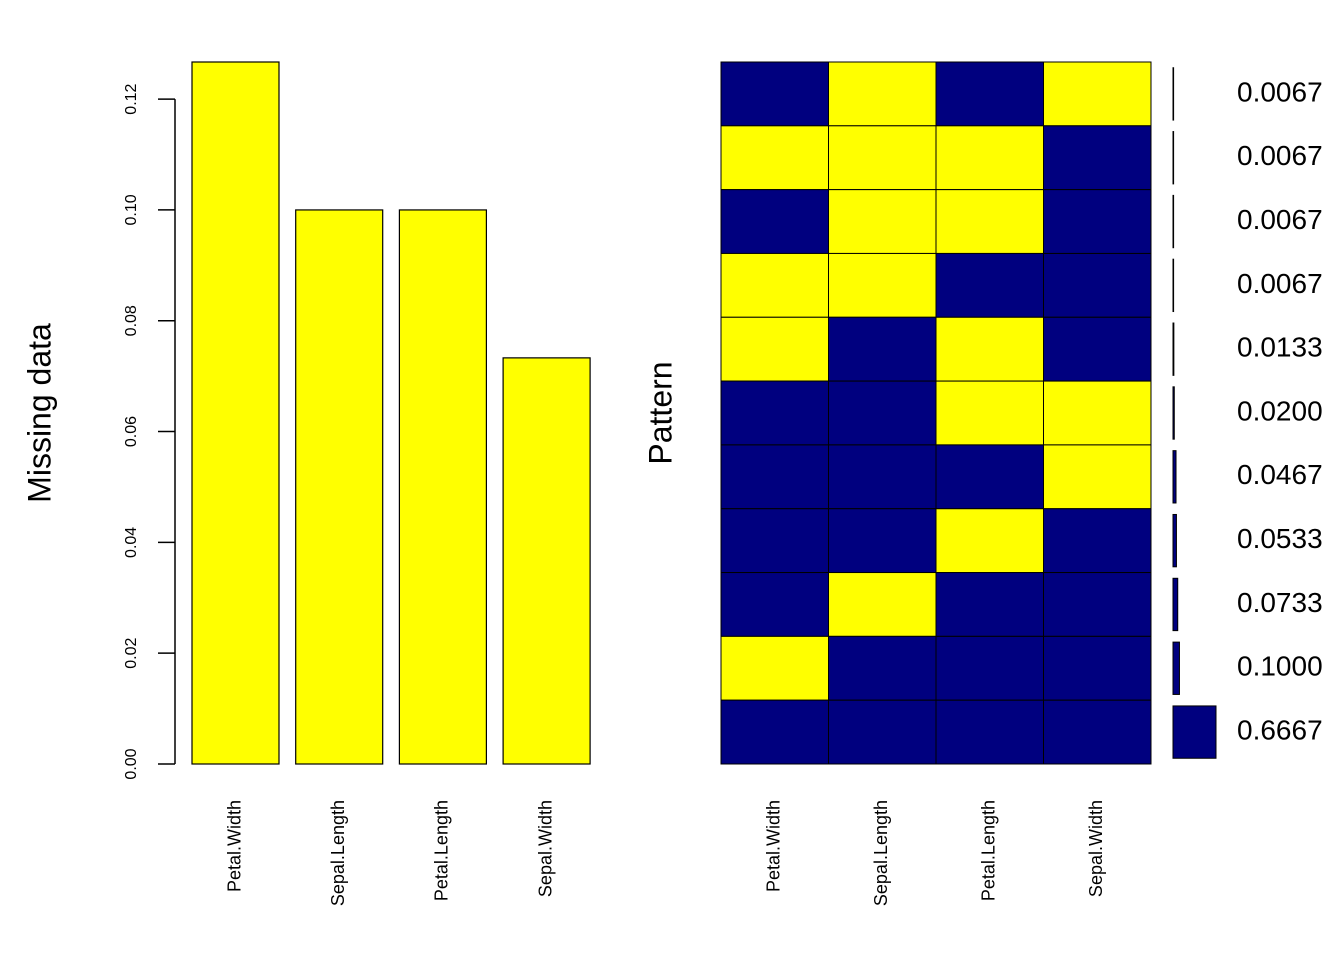  Describe the element at coordinates (660, 412) in the screenshot. I see `y-axis-title: Pattern` at that location.